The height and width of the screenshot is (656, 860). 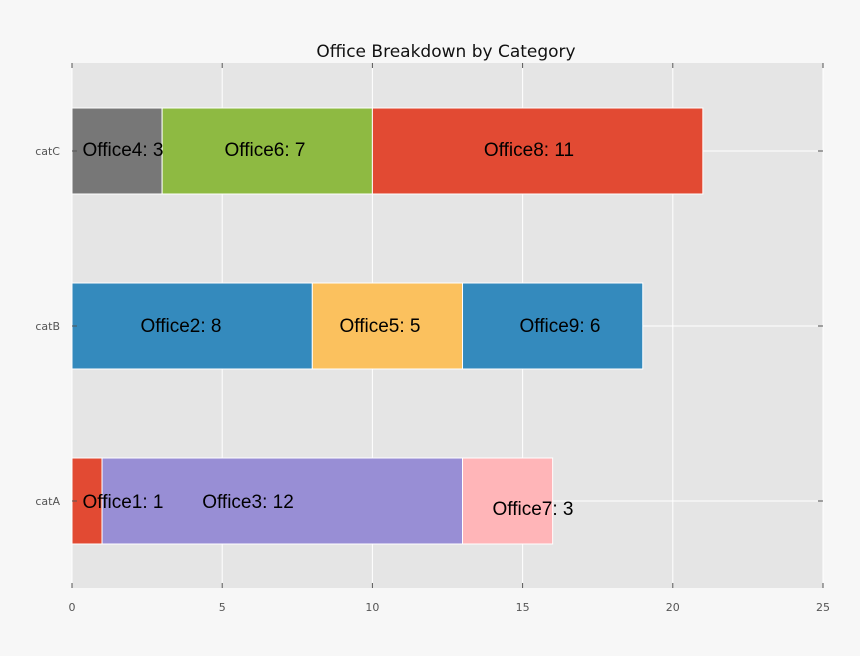 What do you see at coordinates (673, 607) in the screenshot?
I see `x-tick-label: 20` at bounding box center [673, 607].